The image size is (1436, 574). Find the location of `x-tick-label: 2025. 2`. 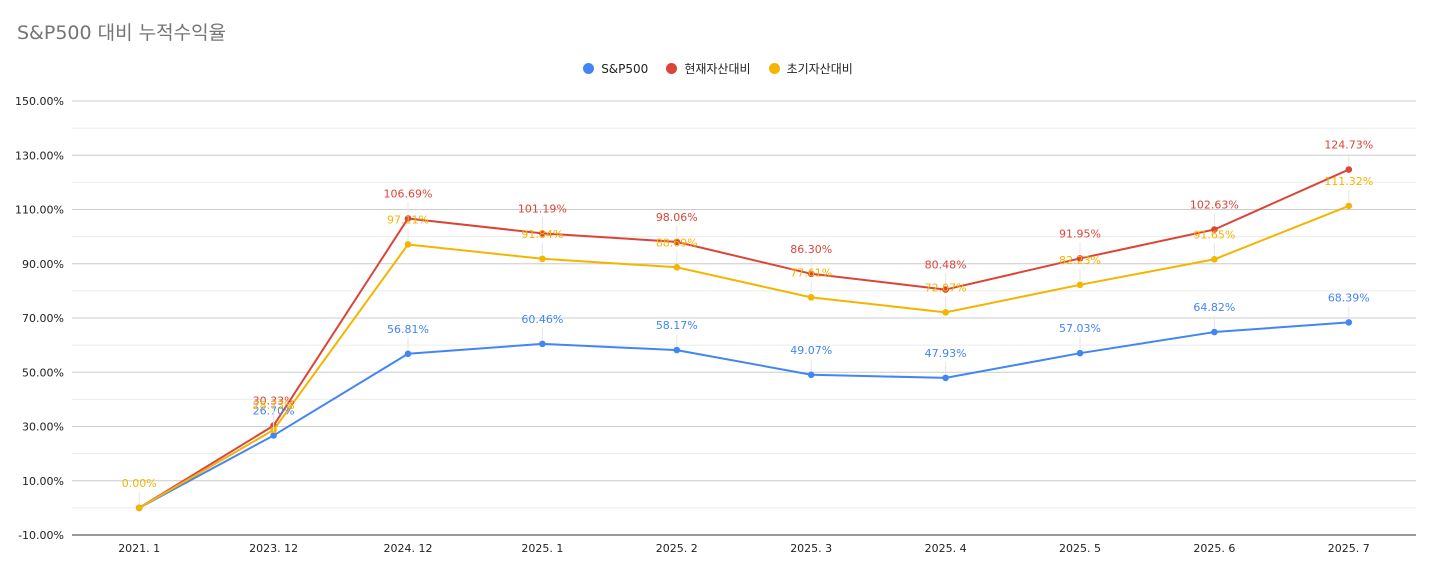

x-tick-label: 2025. 2 is located at coordinates (677, 548).